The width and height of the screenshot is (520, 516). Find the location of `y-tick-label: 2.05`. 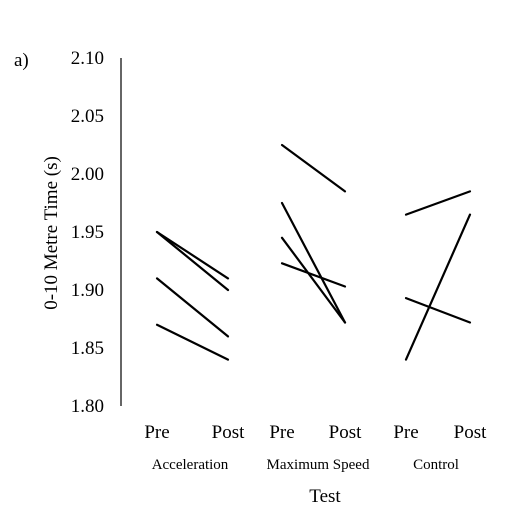

y-tick-label: 2.05 is located at coordinates (87, 116).